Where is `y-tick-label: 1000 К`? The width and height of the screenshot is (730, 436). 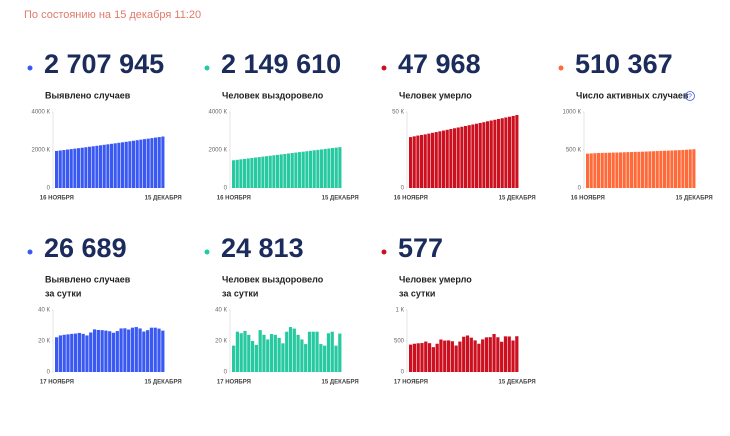
y-tick-label: 1000 К is located at coordinates (571, 113).